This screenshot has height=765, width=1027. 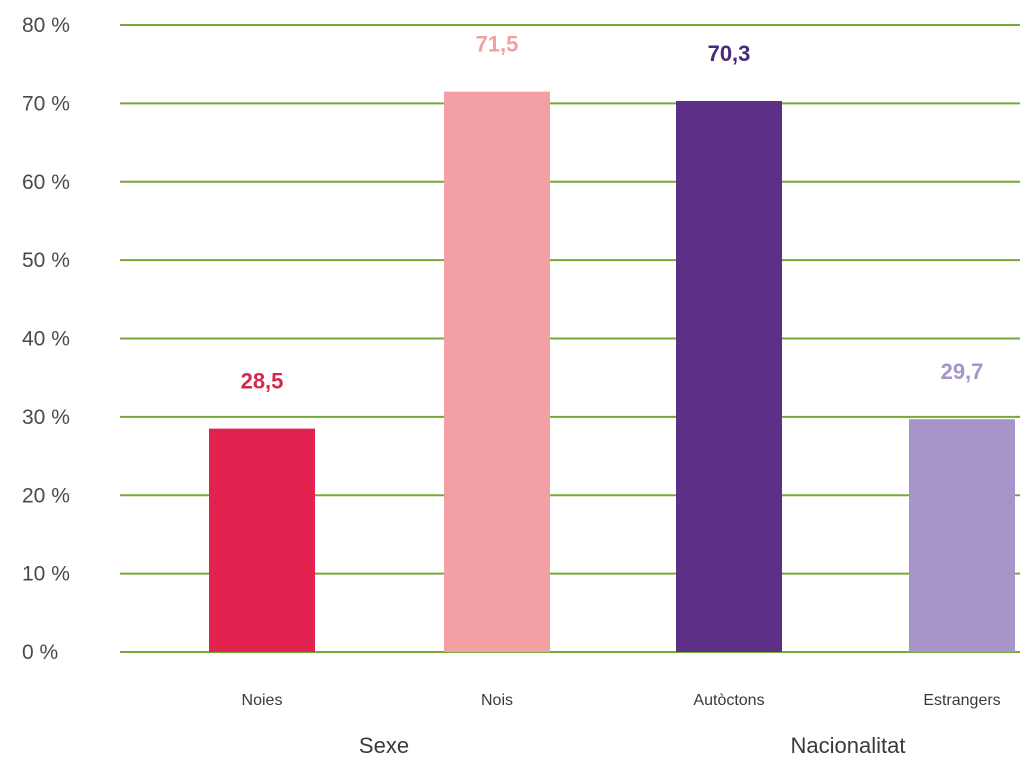 I want to click on y-tick-label: 10 %, so click(x=46, y=574).